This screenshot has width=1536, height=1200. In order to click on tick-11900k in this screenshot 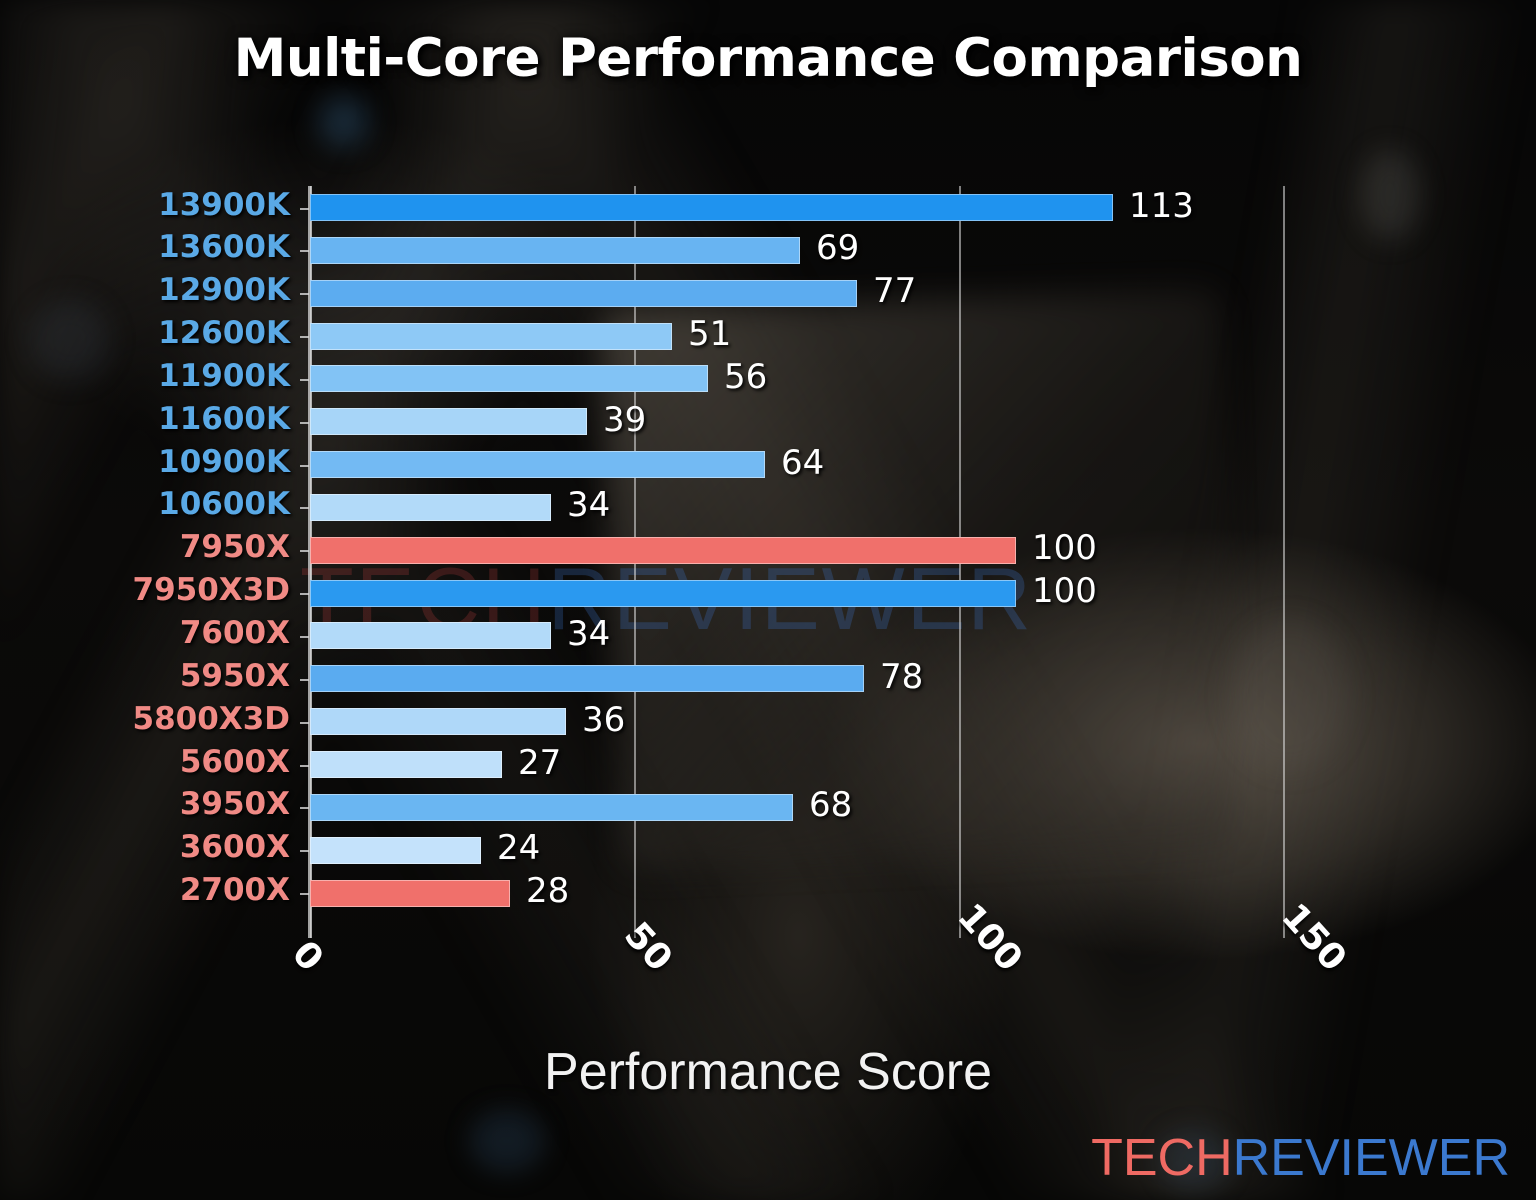, I will do `click(304, 379)`.